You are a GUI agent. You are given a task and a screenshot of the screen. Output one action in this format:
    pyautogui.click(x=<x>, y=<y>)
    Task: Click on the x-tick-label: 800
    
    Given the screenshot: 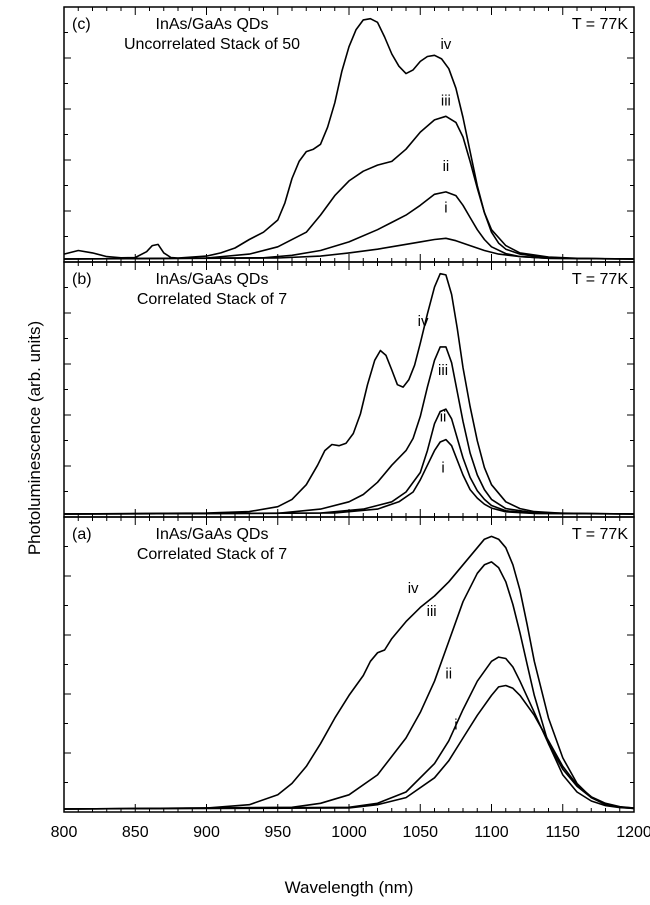 What is the action you would take?
    pyautogui.click(x=64, y=832)
    